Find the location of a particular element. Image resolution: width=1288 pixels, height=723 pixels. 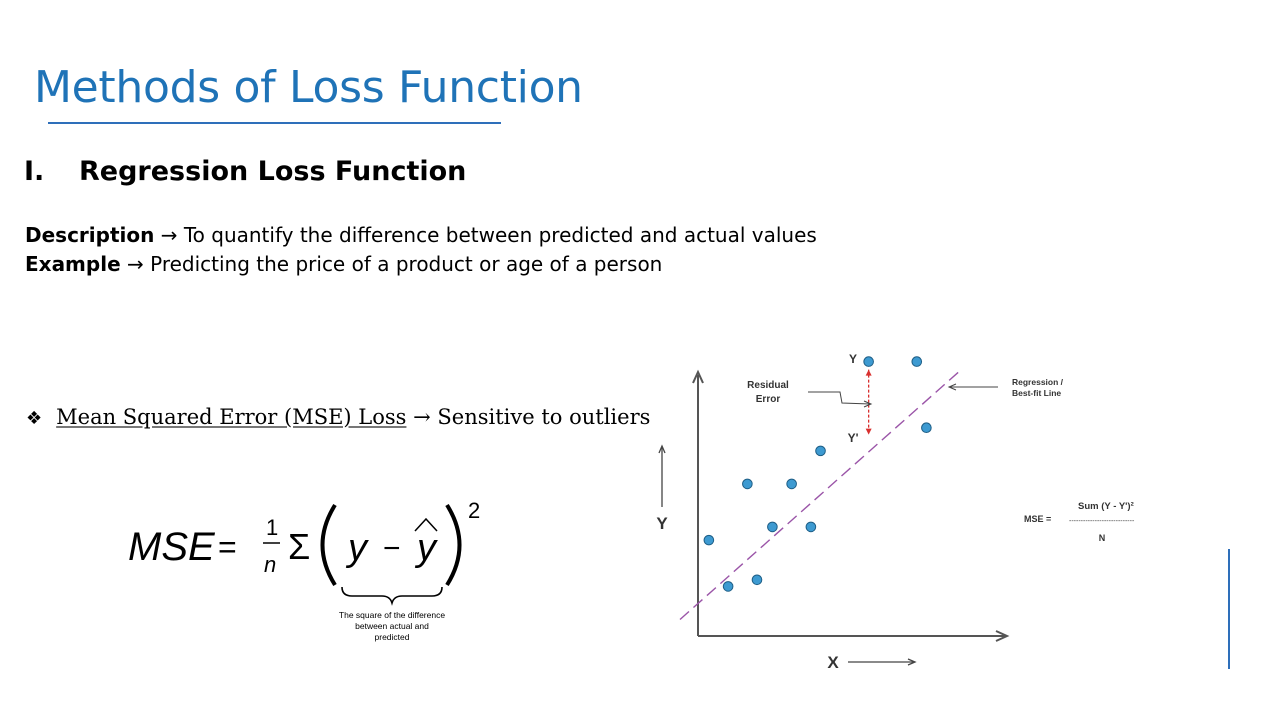

regression-annotation-2: Best-fit Line is located at coordinates (1036, 393).